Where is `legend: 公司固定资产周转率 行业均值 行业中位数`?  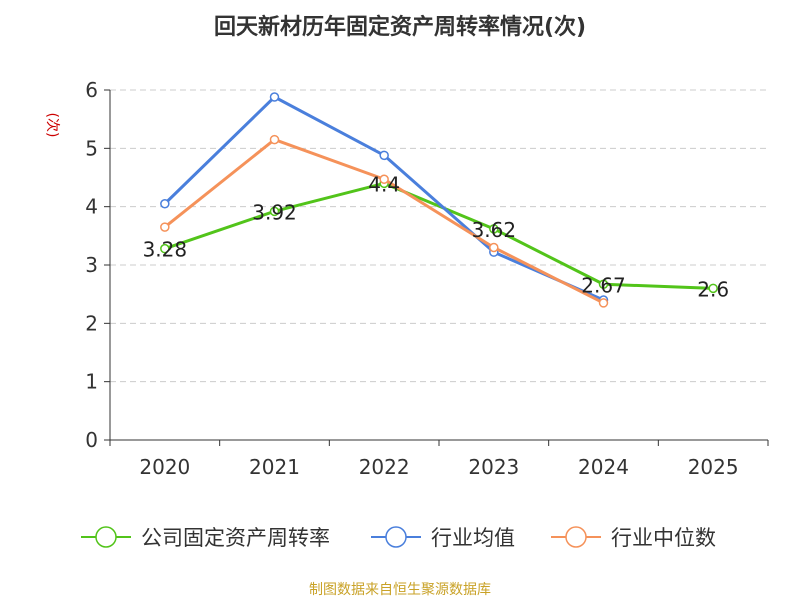
legend: 公司固定资产周转率 行业均值 行业中位数 is located at coordinates (398, 538).